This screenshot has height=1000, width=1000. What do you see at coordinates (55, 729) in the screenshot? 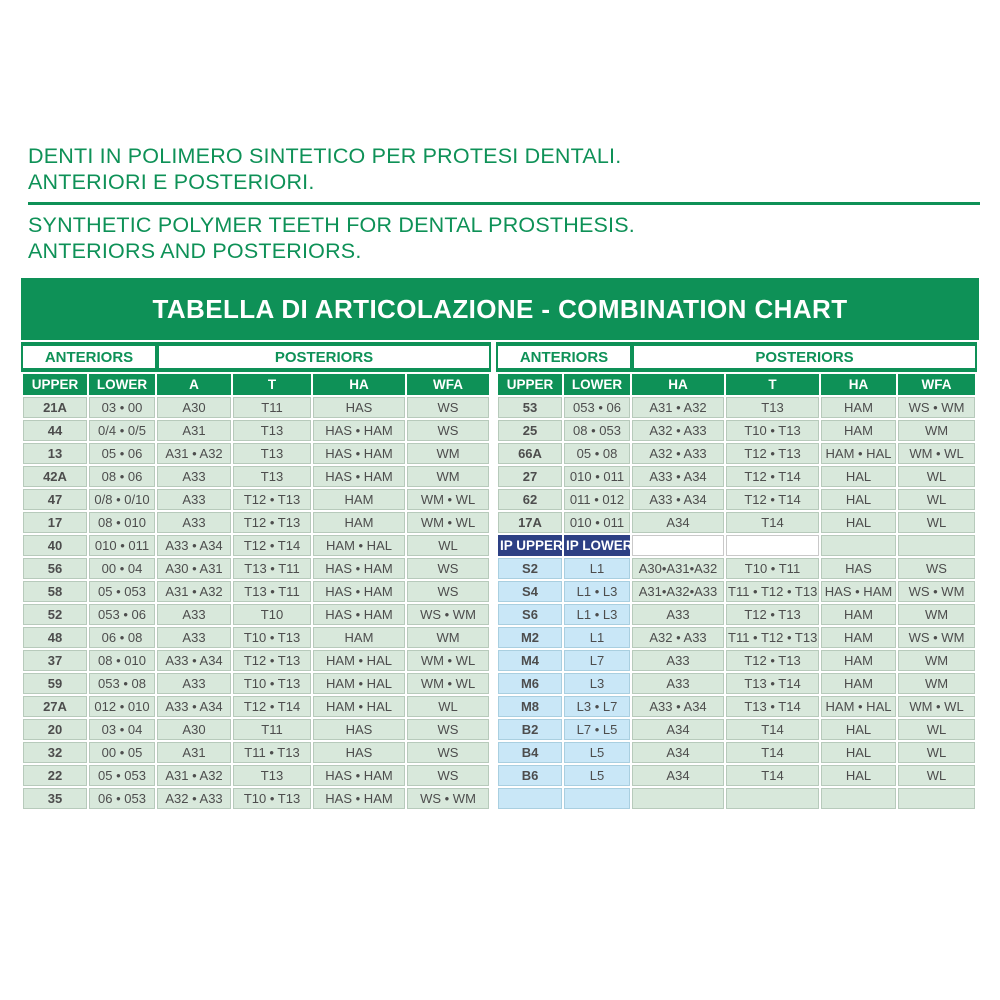
I see `table-cell: 20` at bounding box center [55, 729].